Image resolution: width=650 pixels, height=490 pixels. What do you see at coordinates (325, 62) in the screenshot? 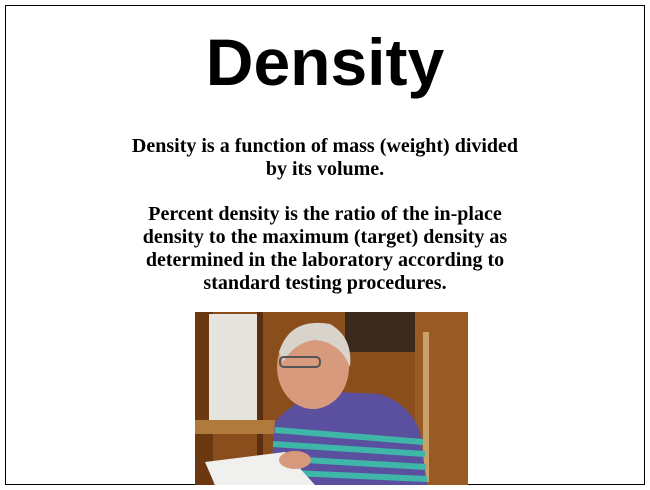
I see `slide-title: Density` at bounding box center [325, 62].